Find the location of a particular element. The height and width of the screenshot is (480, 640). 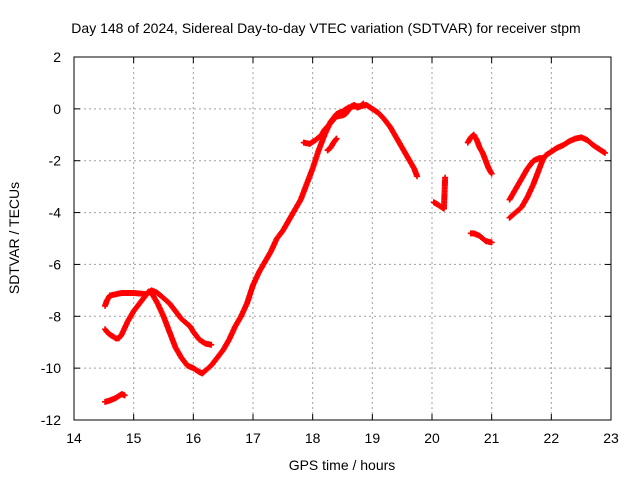

series-trace-e is located at coordinates (332, 144).